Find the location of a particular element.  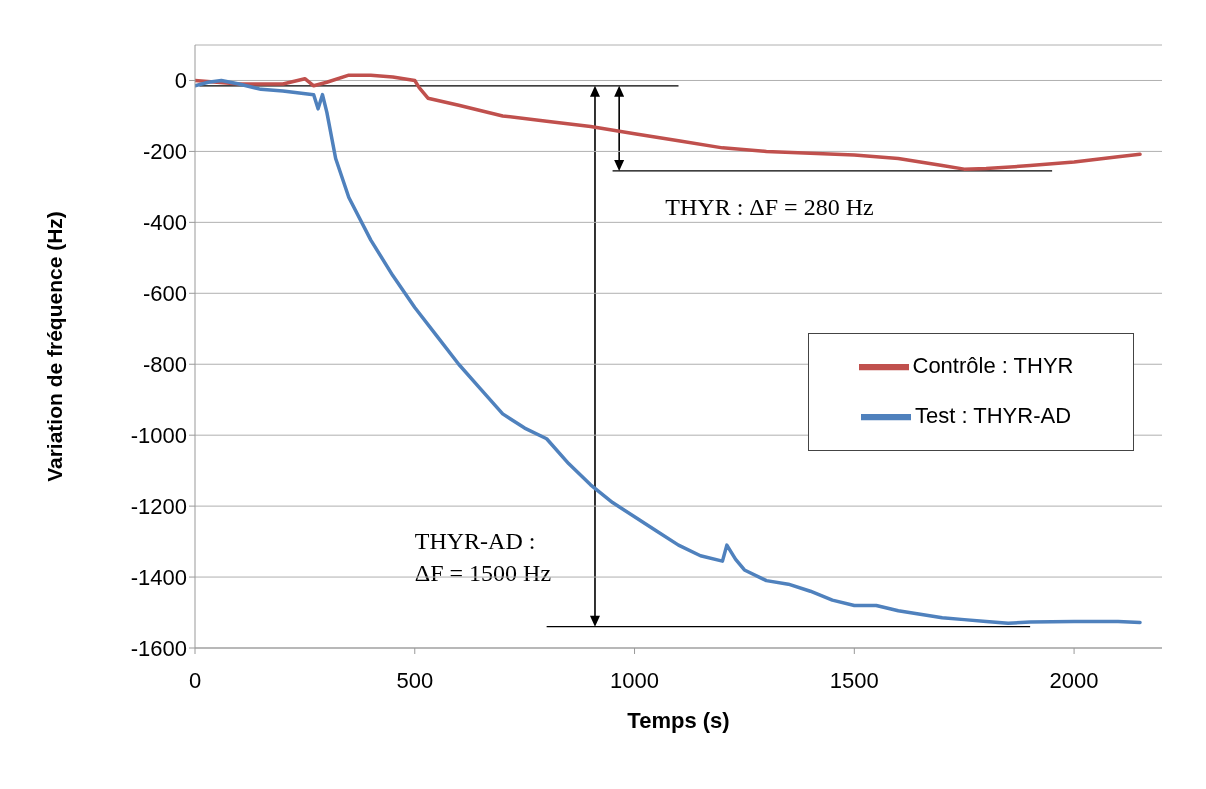

line-series is located at coordinates (668, 122).